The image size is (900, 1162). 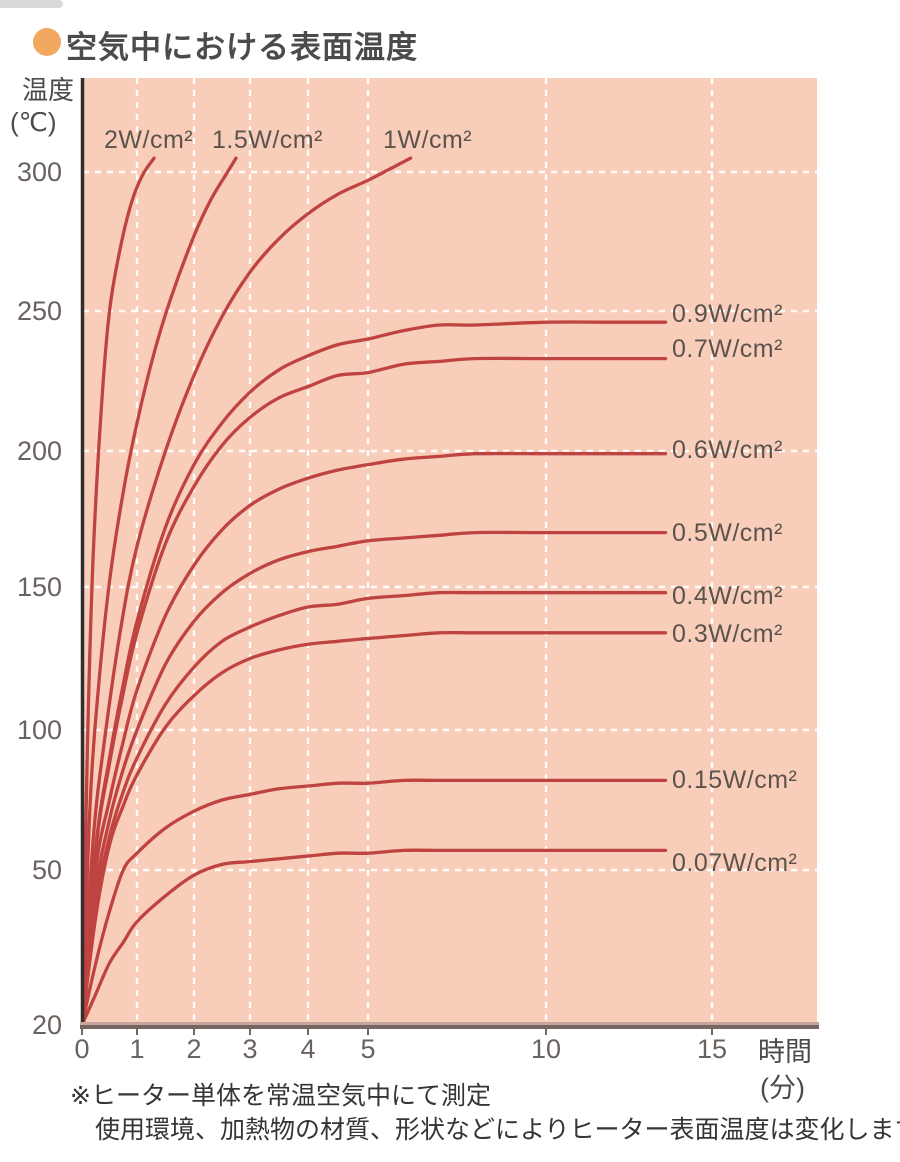 What do you see at coordinates (368, 1049) in the screenshot?
I see `x-tick-label-5: 5` at bounding box center [368, 1049].